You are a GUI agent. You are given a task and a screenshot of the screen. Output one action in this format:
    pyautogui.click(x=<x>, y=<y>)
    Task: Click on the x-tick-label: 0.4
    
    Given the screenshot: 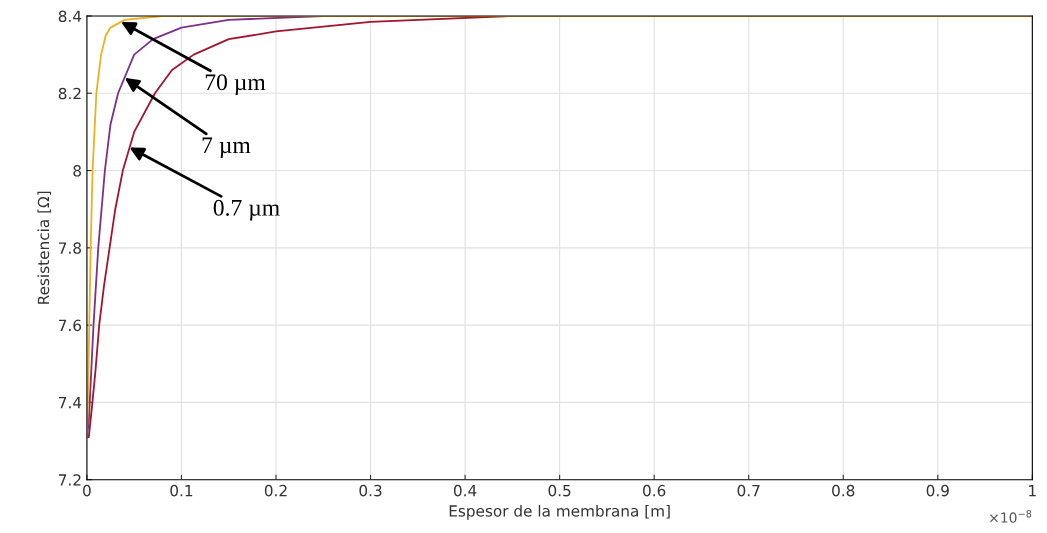 What is the action you would take?
    pyautogui.click(x=465, y=490)
    